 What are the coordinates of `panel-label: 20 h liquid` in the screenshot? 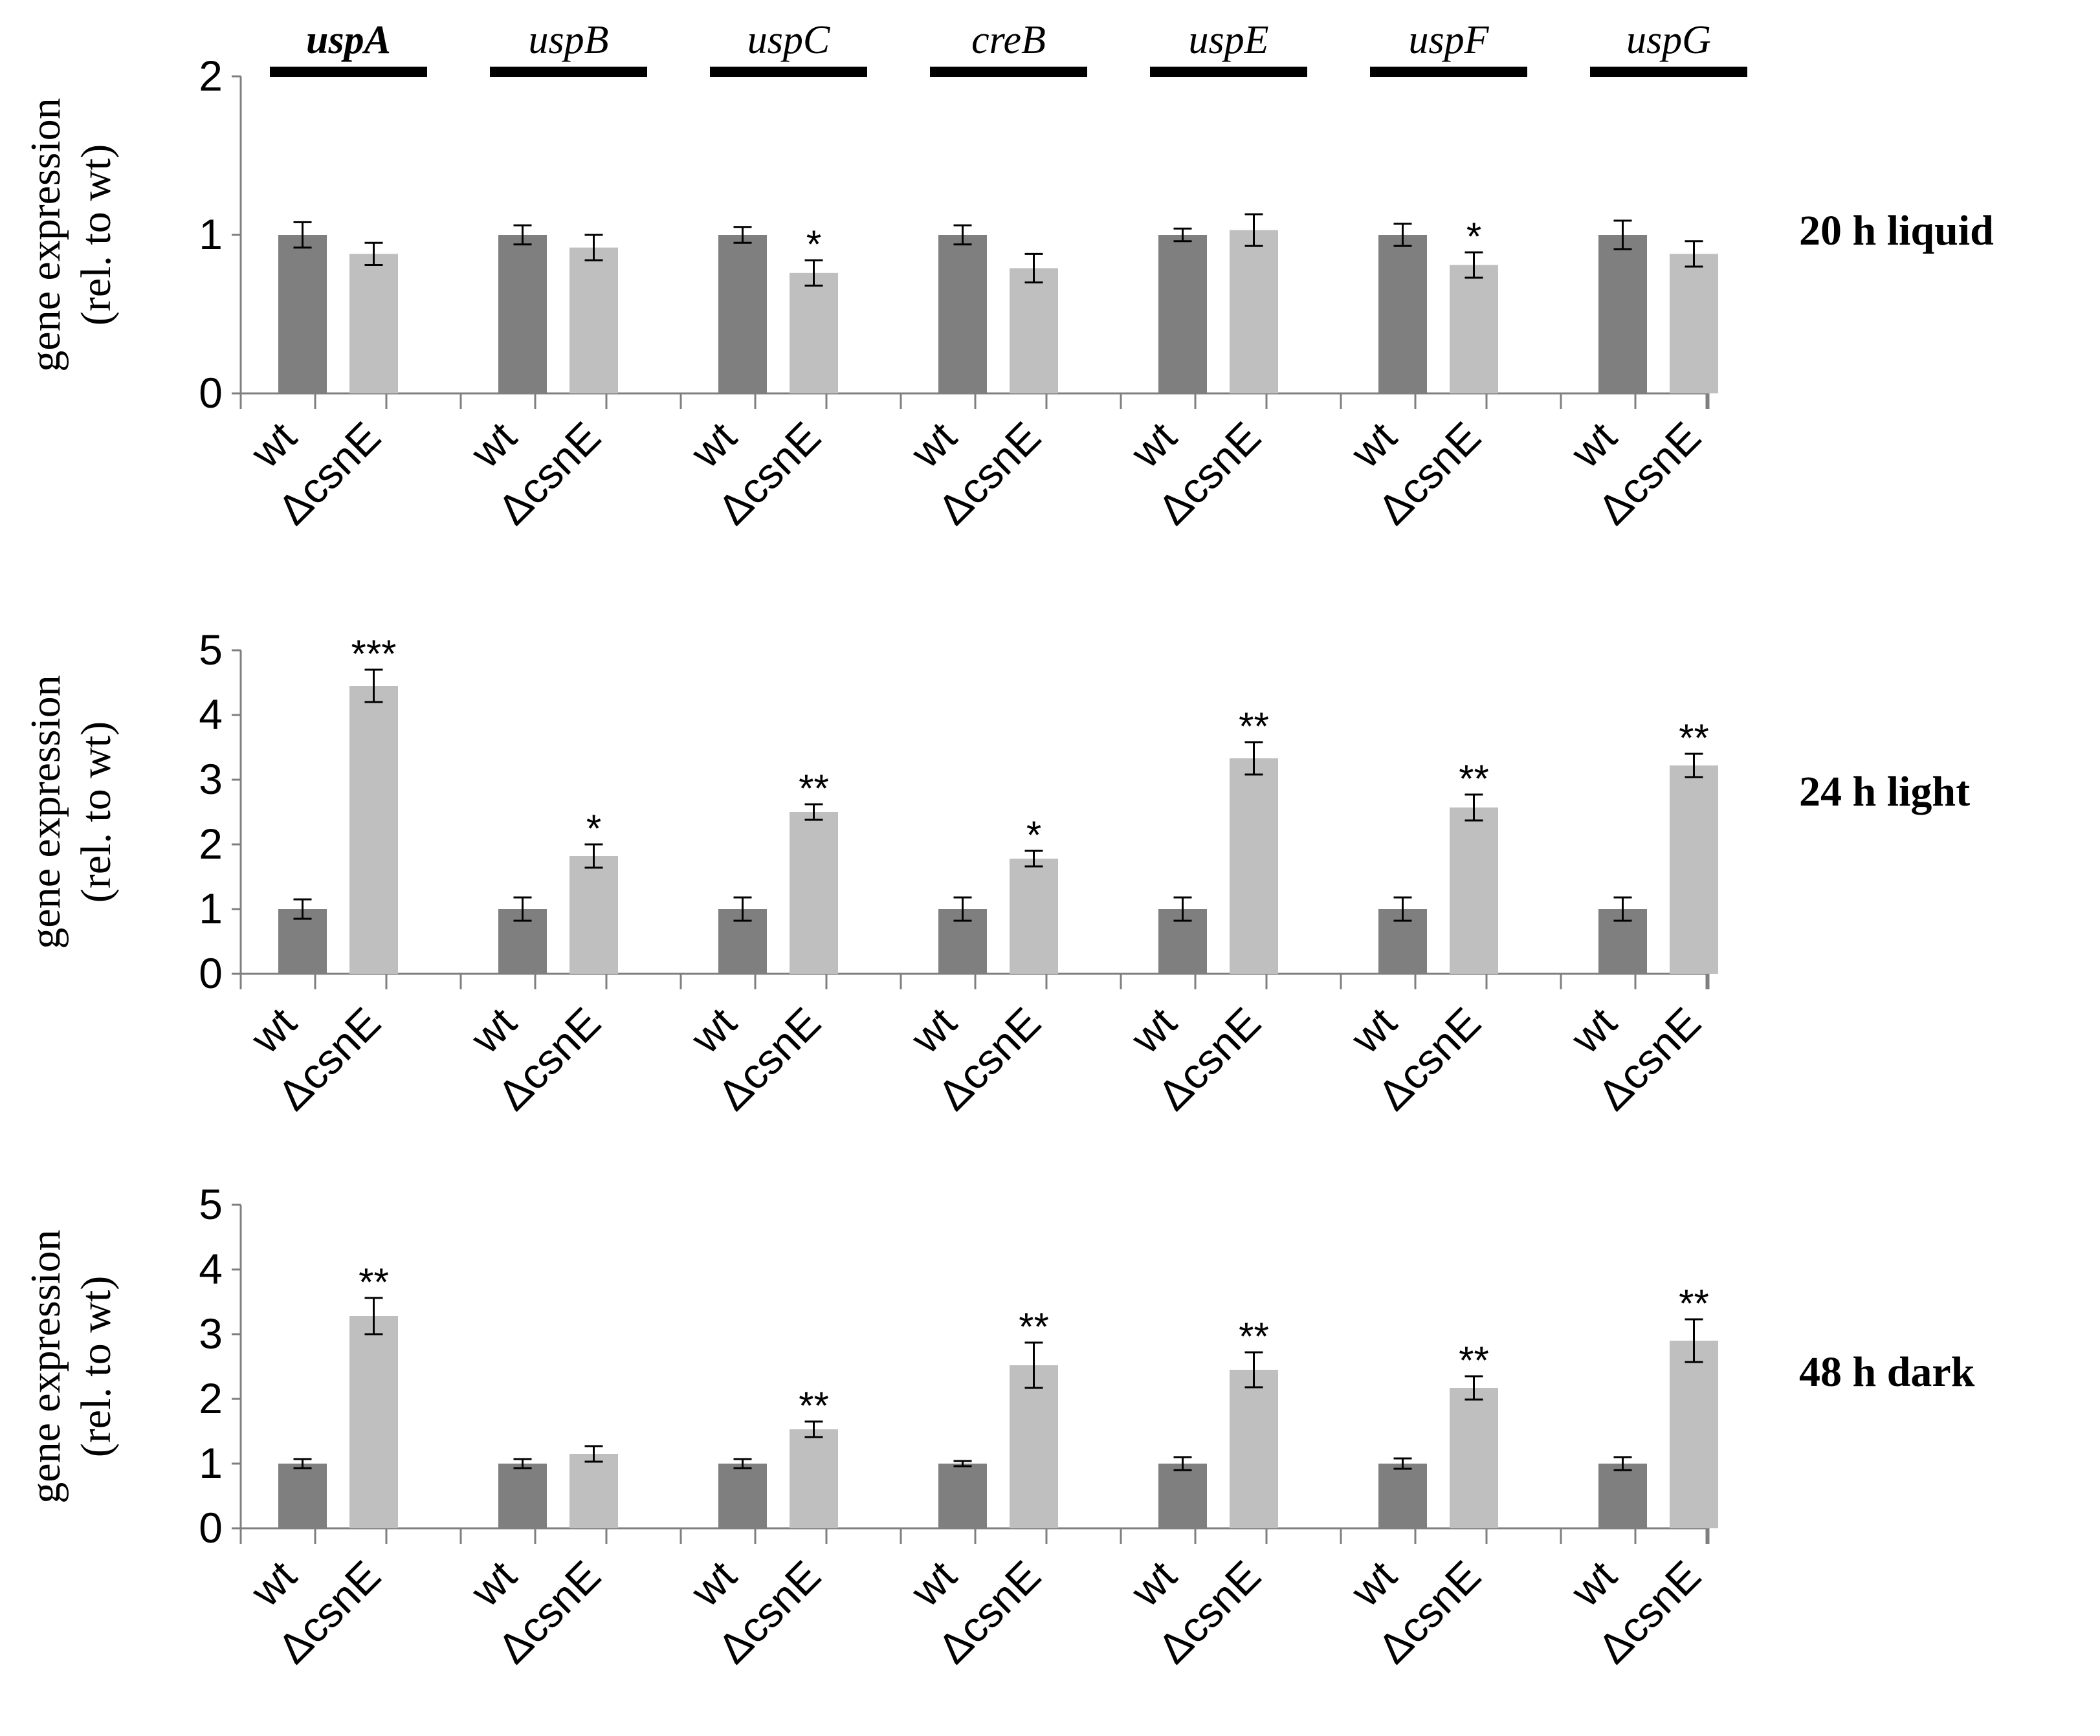 It's located at (1897, 231).